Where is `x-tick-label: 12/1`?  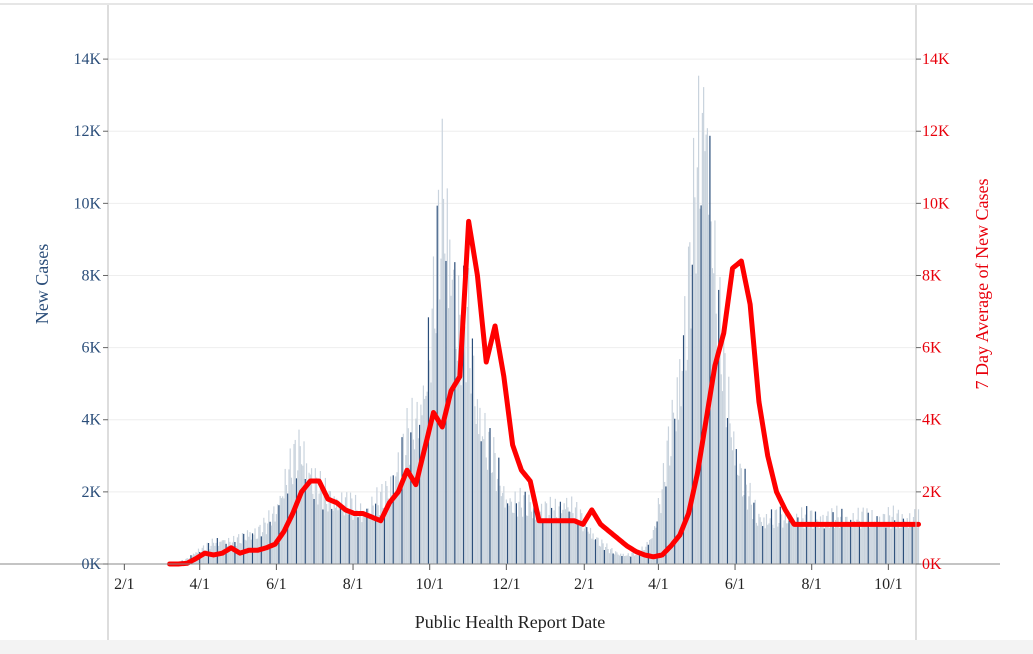 x-tick-label: 12/1 is located at coordinates (506, 584).